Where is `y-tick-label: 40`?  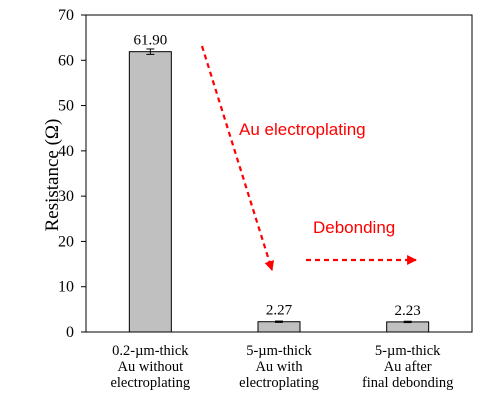
y-tick-label: 40 is located at coordinates (66, 151).